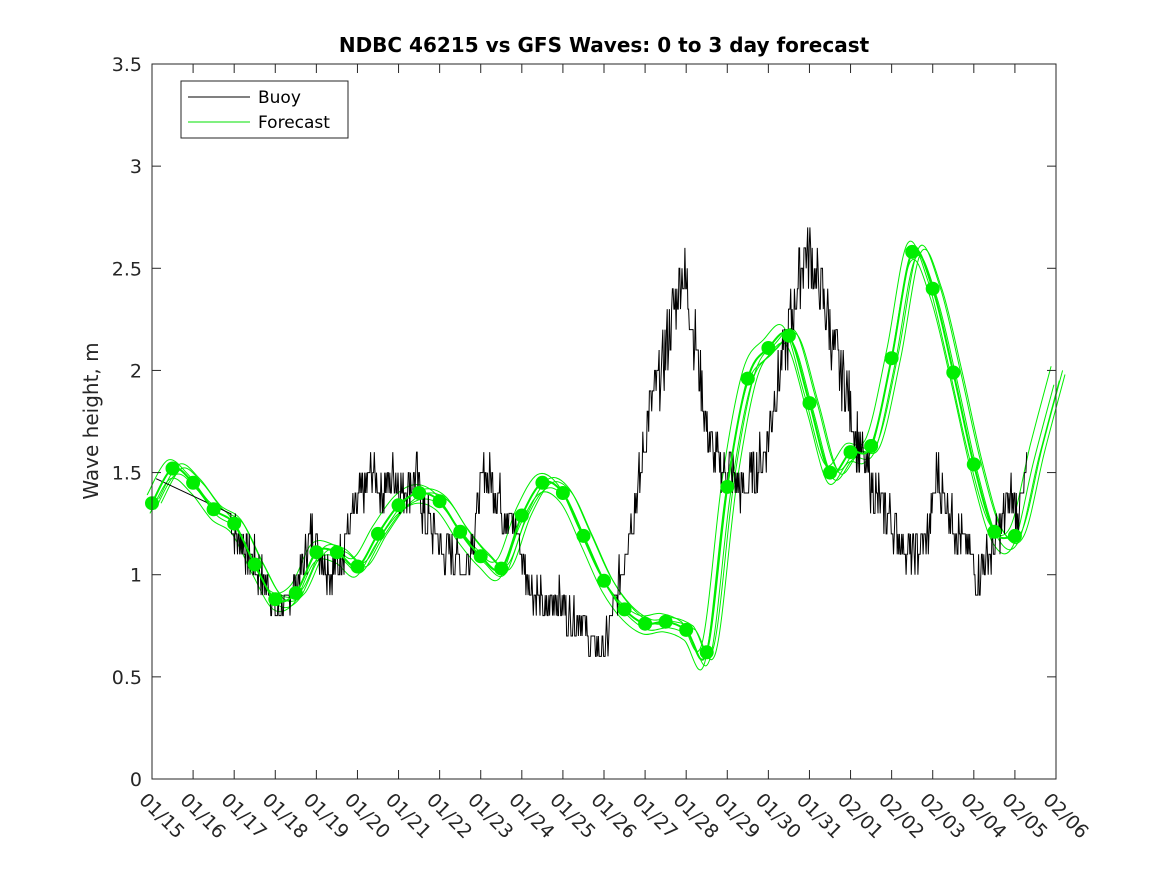 The height and width of the screenshot is (875, 1167). What do you see at coordinates (136, 780) in the screenshot?
I see `y-tick-label: 0` at bounding box center [136, 780].